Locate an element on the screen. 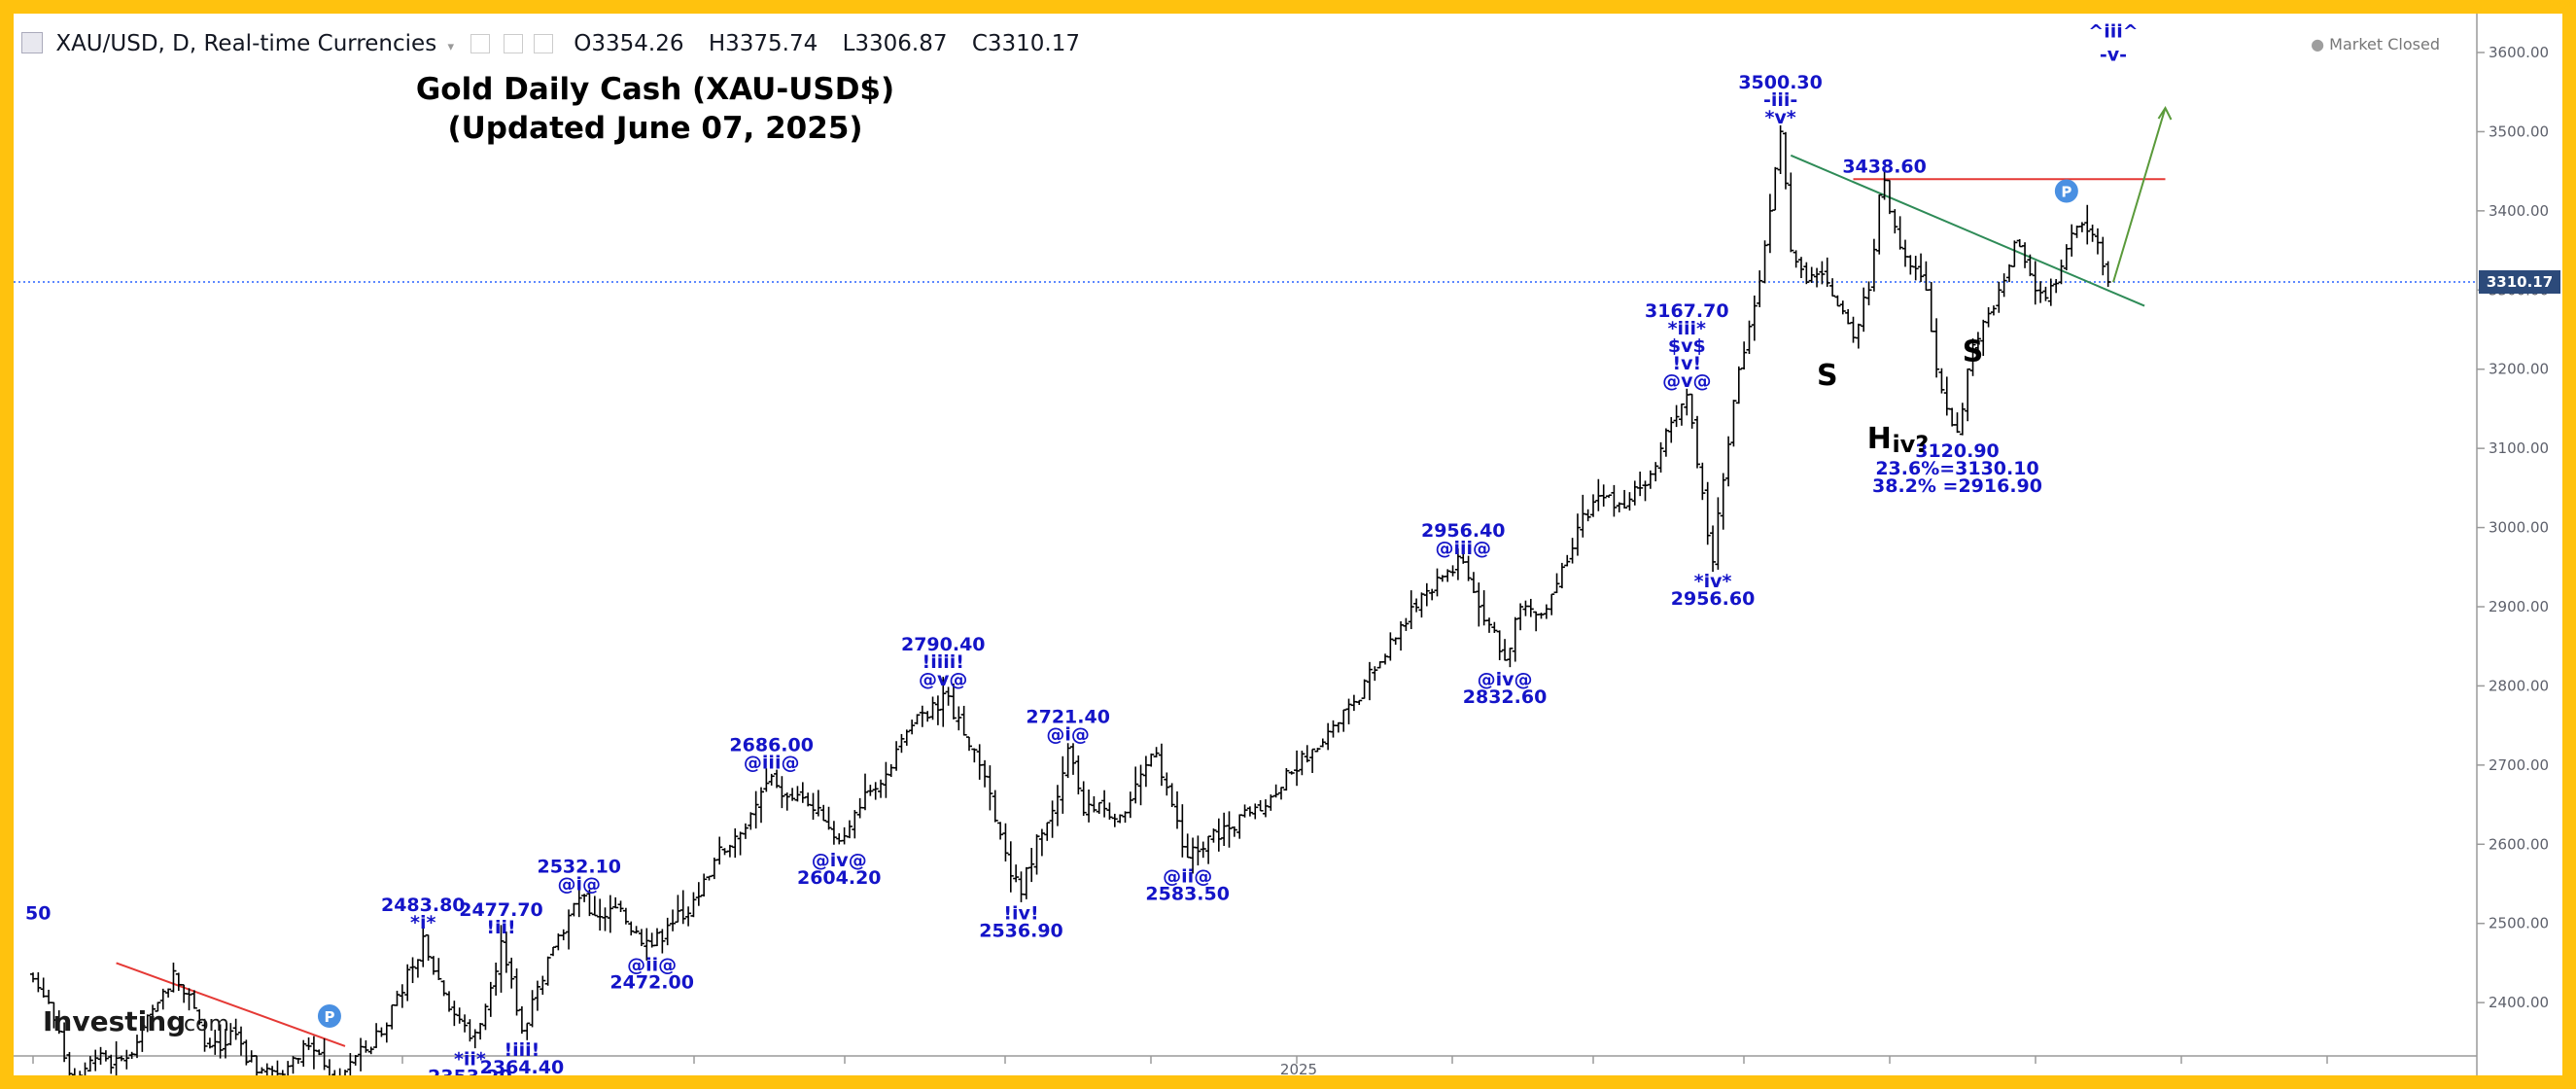 Image resolution: width=2576 pixels, height=1089 pixels. wave-label: ^iii^ is located at coordinates (2113, 31).